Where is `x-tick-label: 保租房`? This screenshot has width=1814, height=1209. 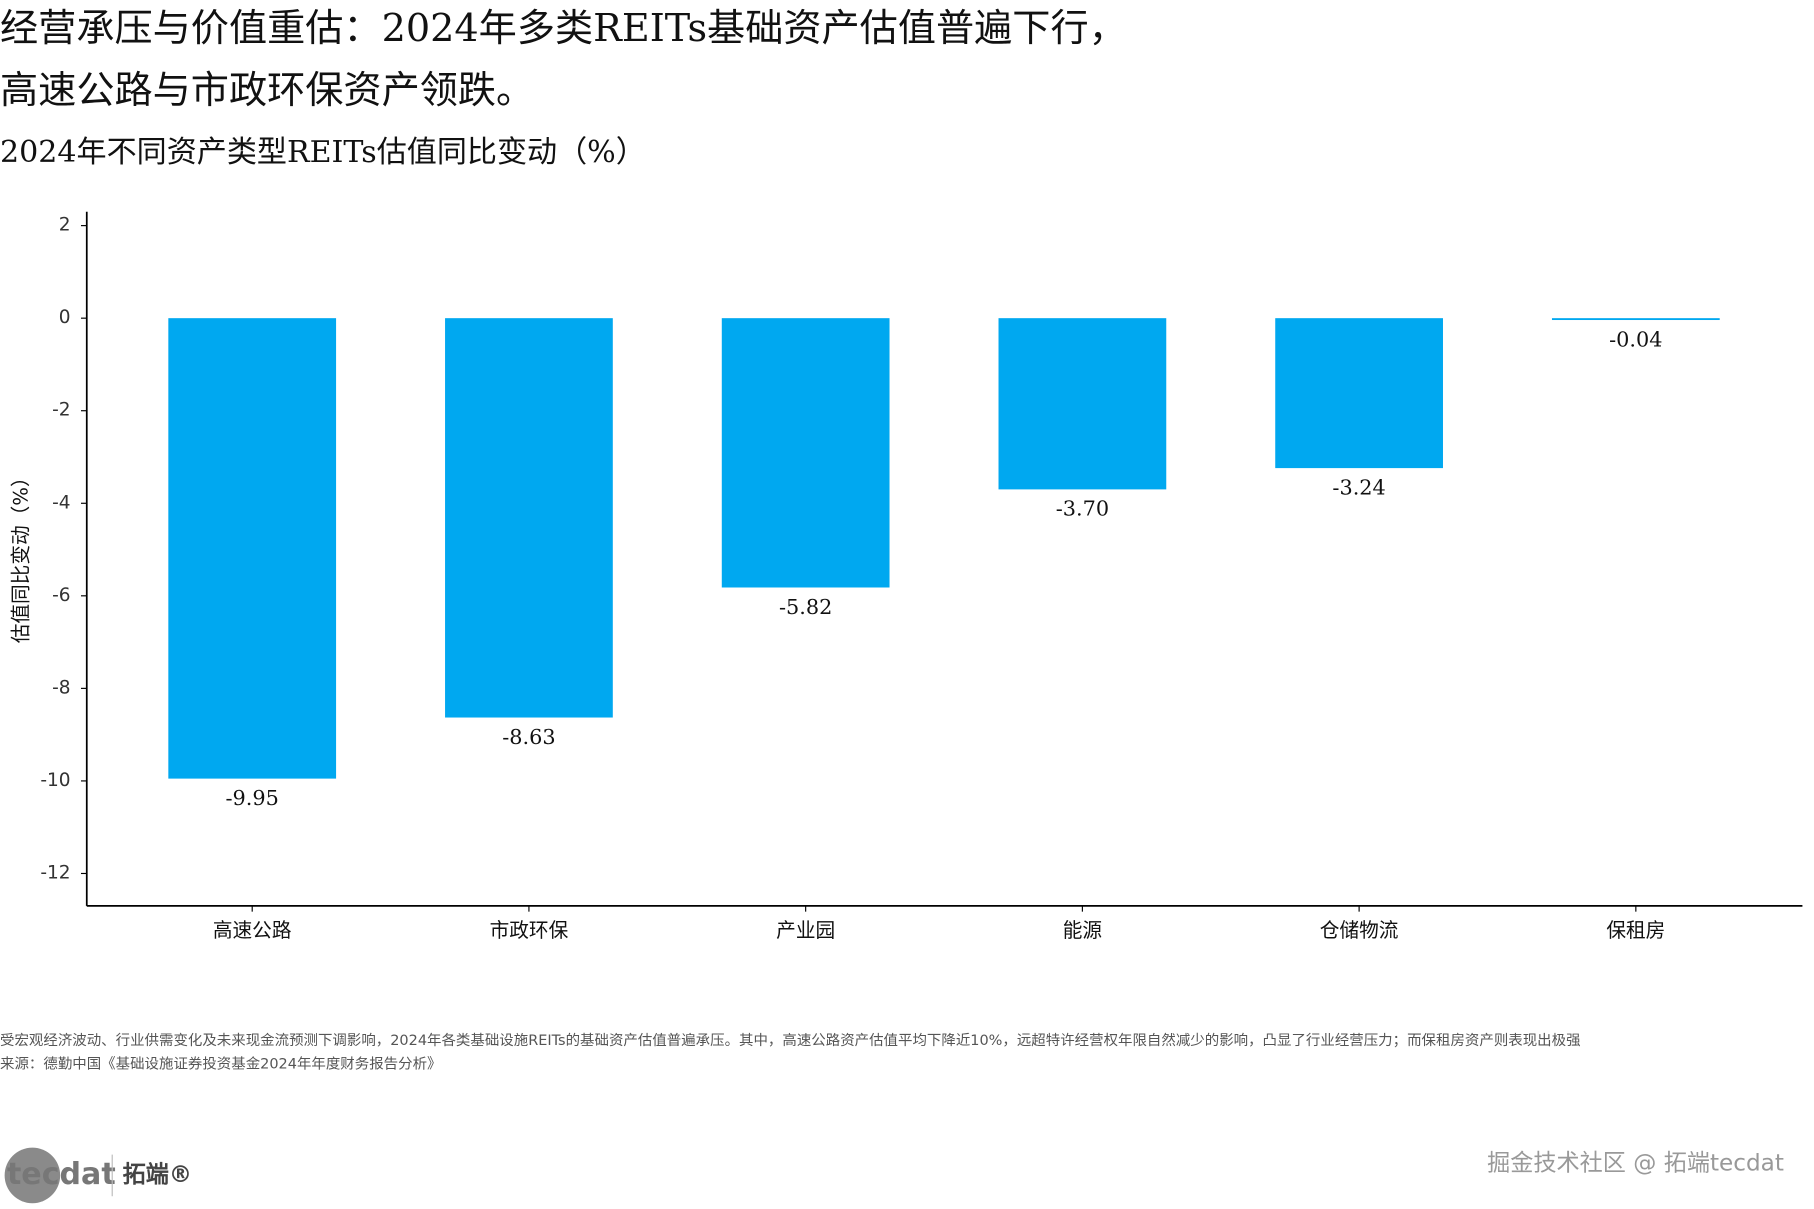 x-tick-label: 保租房 is located at coordinates (1635, 930).